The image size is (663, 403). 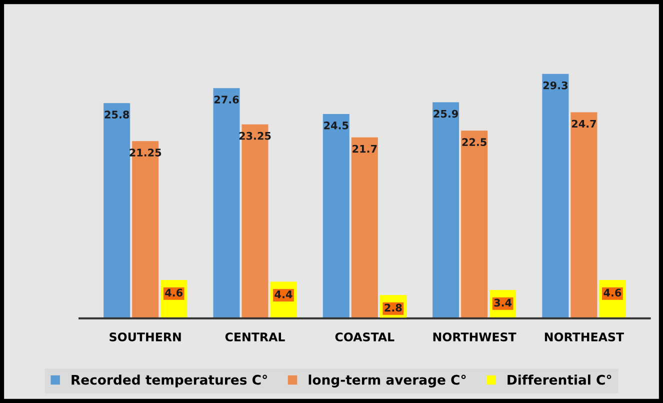 What do you see at coordinates (503, 302) in the screenshot?
I see `data-label: 3.4` at bounding box center [503, 302].